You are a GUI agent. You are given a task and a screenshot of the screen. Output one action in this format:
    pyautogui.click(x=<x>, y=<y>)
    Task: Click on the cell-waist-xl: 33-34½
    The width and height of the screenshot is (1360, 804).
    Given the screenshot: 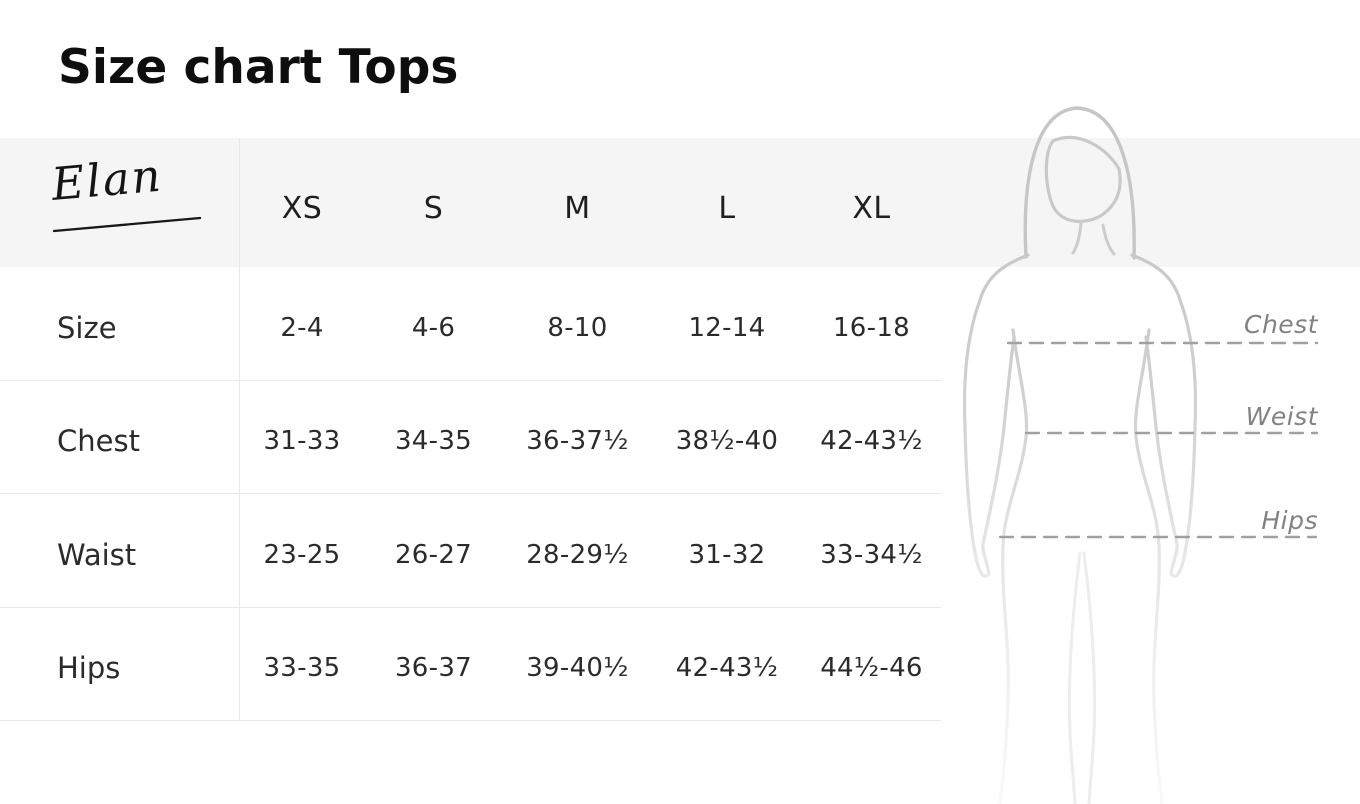 What is the action you would take?
    pyautogui.click(x=871, y=550)
    